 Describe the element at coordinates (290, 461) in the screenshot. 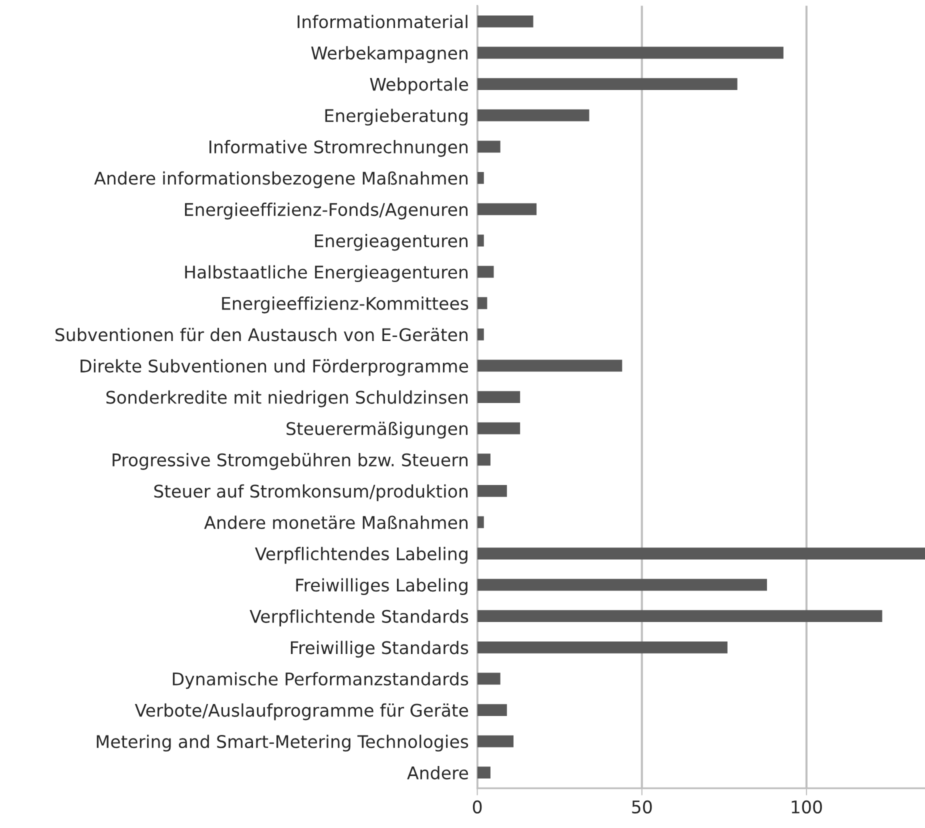

I see `y-tick-label: Progressive Stromgebühren bzw. Steuern` at that location.